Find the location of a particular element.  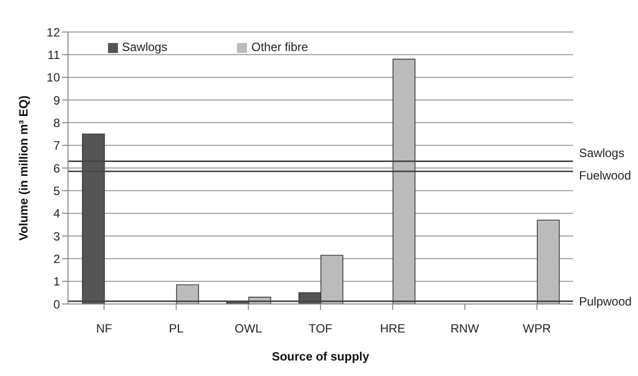

x-tick-label: HRE is located at coordinates (393, 329).